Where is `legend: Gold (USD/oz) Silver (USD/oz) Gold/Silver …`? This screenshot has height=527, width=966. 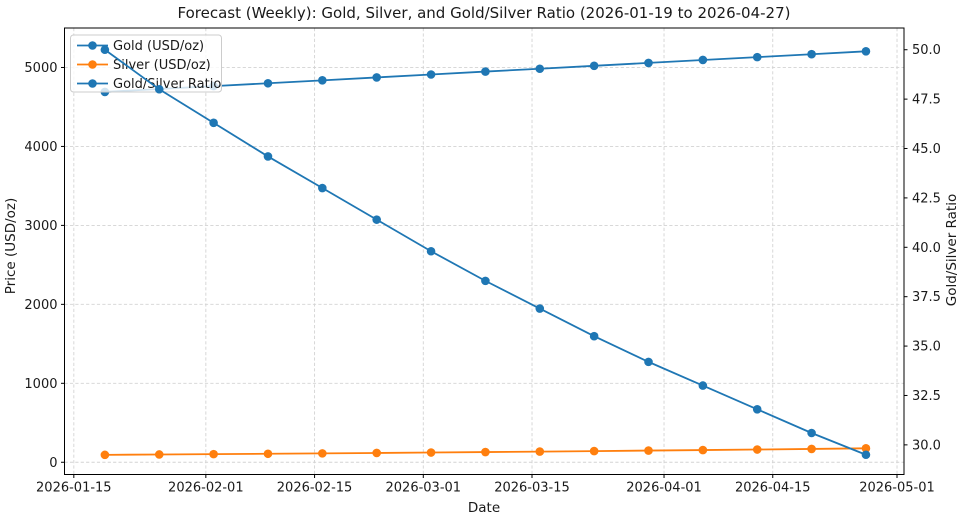 legend: Gold (USD/oz) Silver (USD/oz) Gold/Silver … is located at coordinates (146, 63).